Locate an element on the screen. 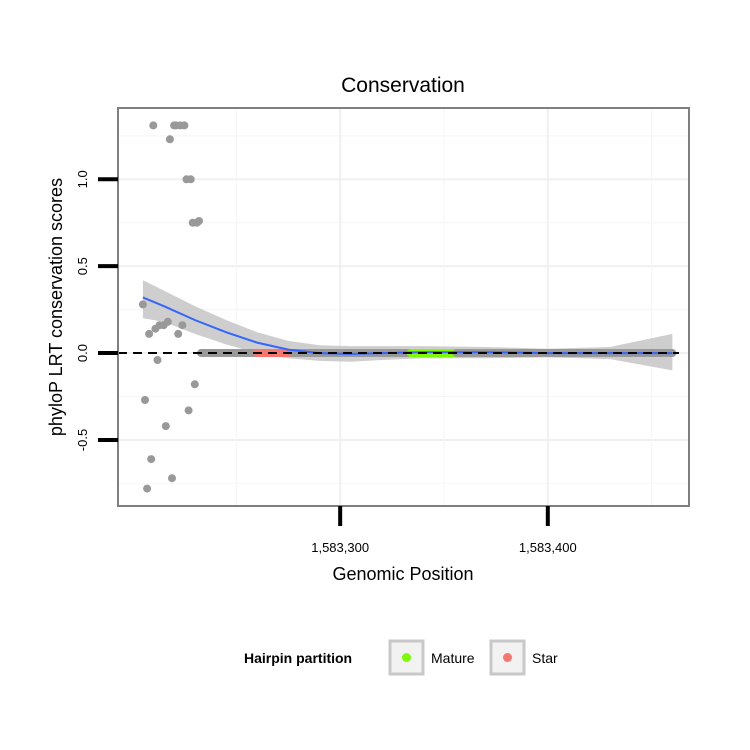 The width and height of the screenshot is (750, 750). y-tick-label: 0.0 is located at coordinates (82, 353).